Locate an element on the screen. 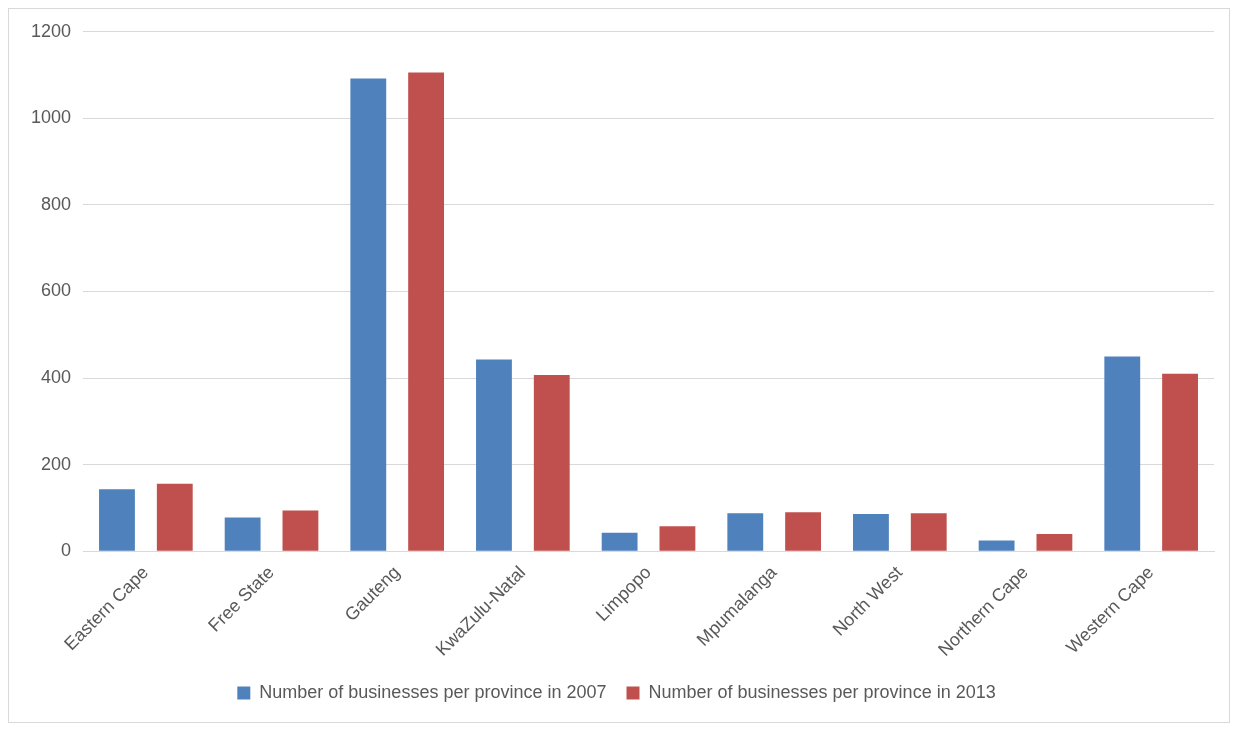 This screenshot has width=1238, height=731. y-tick-label: 1000 is located at coordinates (51, 117).